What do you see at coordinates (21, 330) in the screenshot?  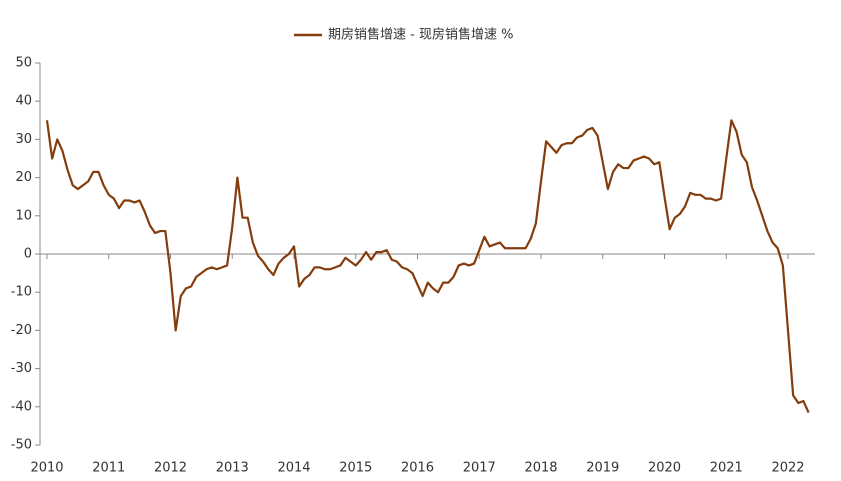 I see `y-tick-label: -20` at bounding box center [21, 330].